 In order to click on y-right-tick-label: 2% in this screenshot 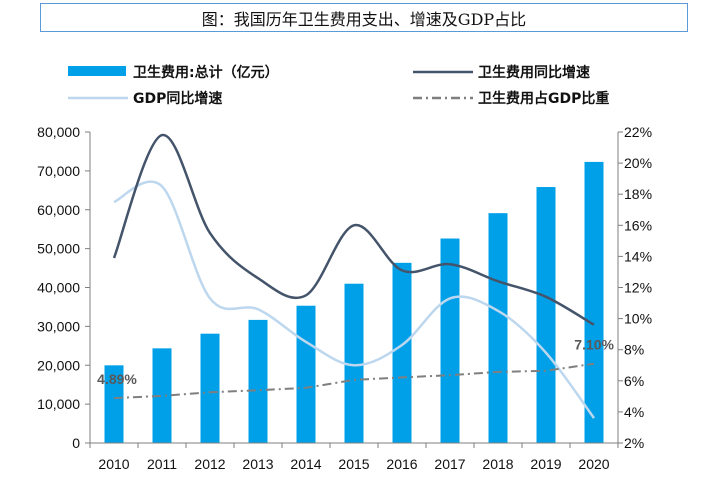, I will do `click(634, 443)`.